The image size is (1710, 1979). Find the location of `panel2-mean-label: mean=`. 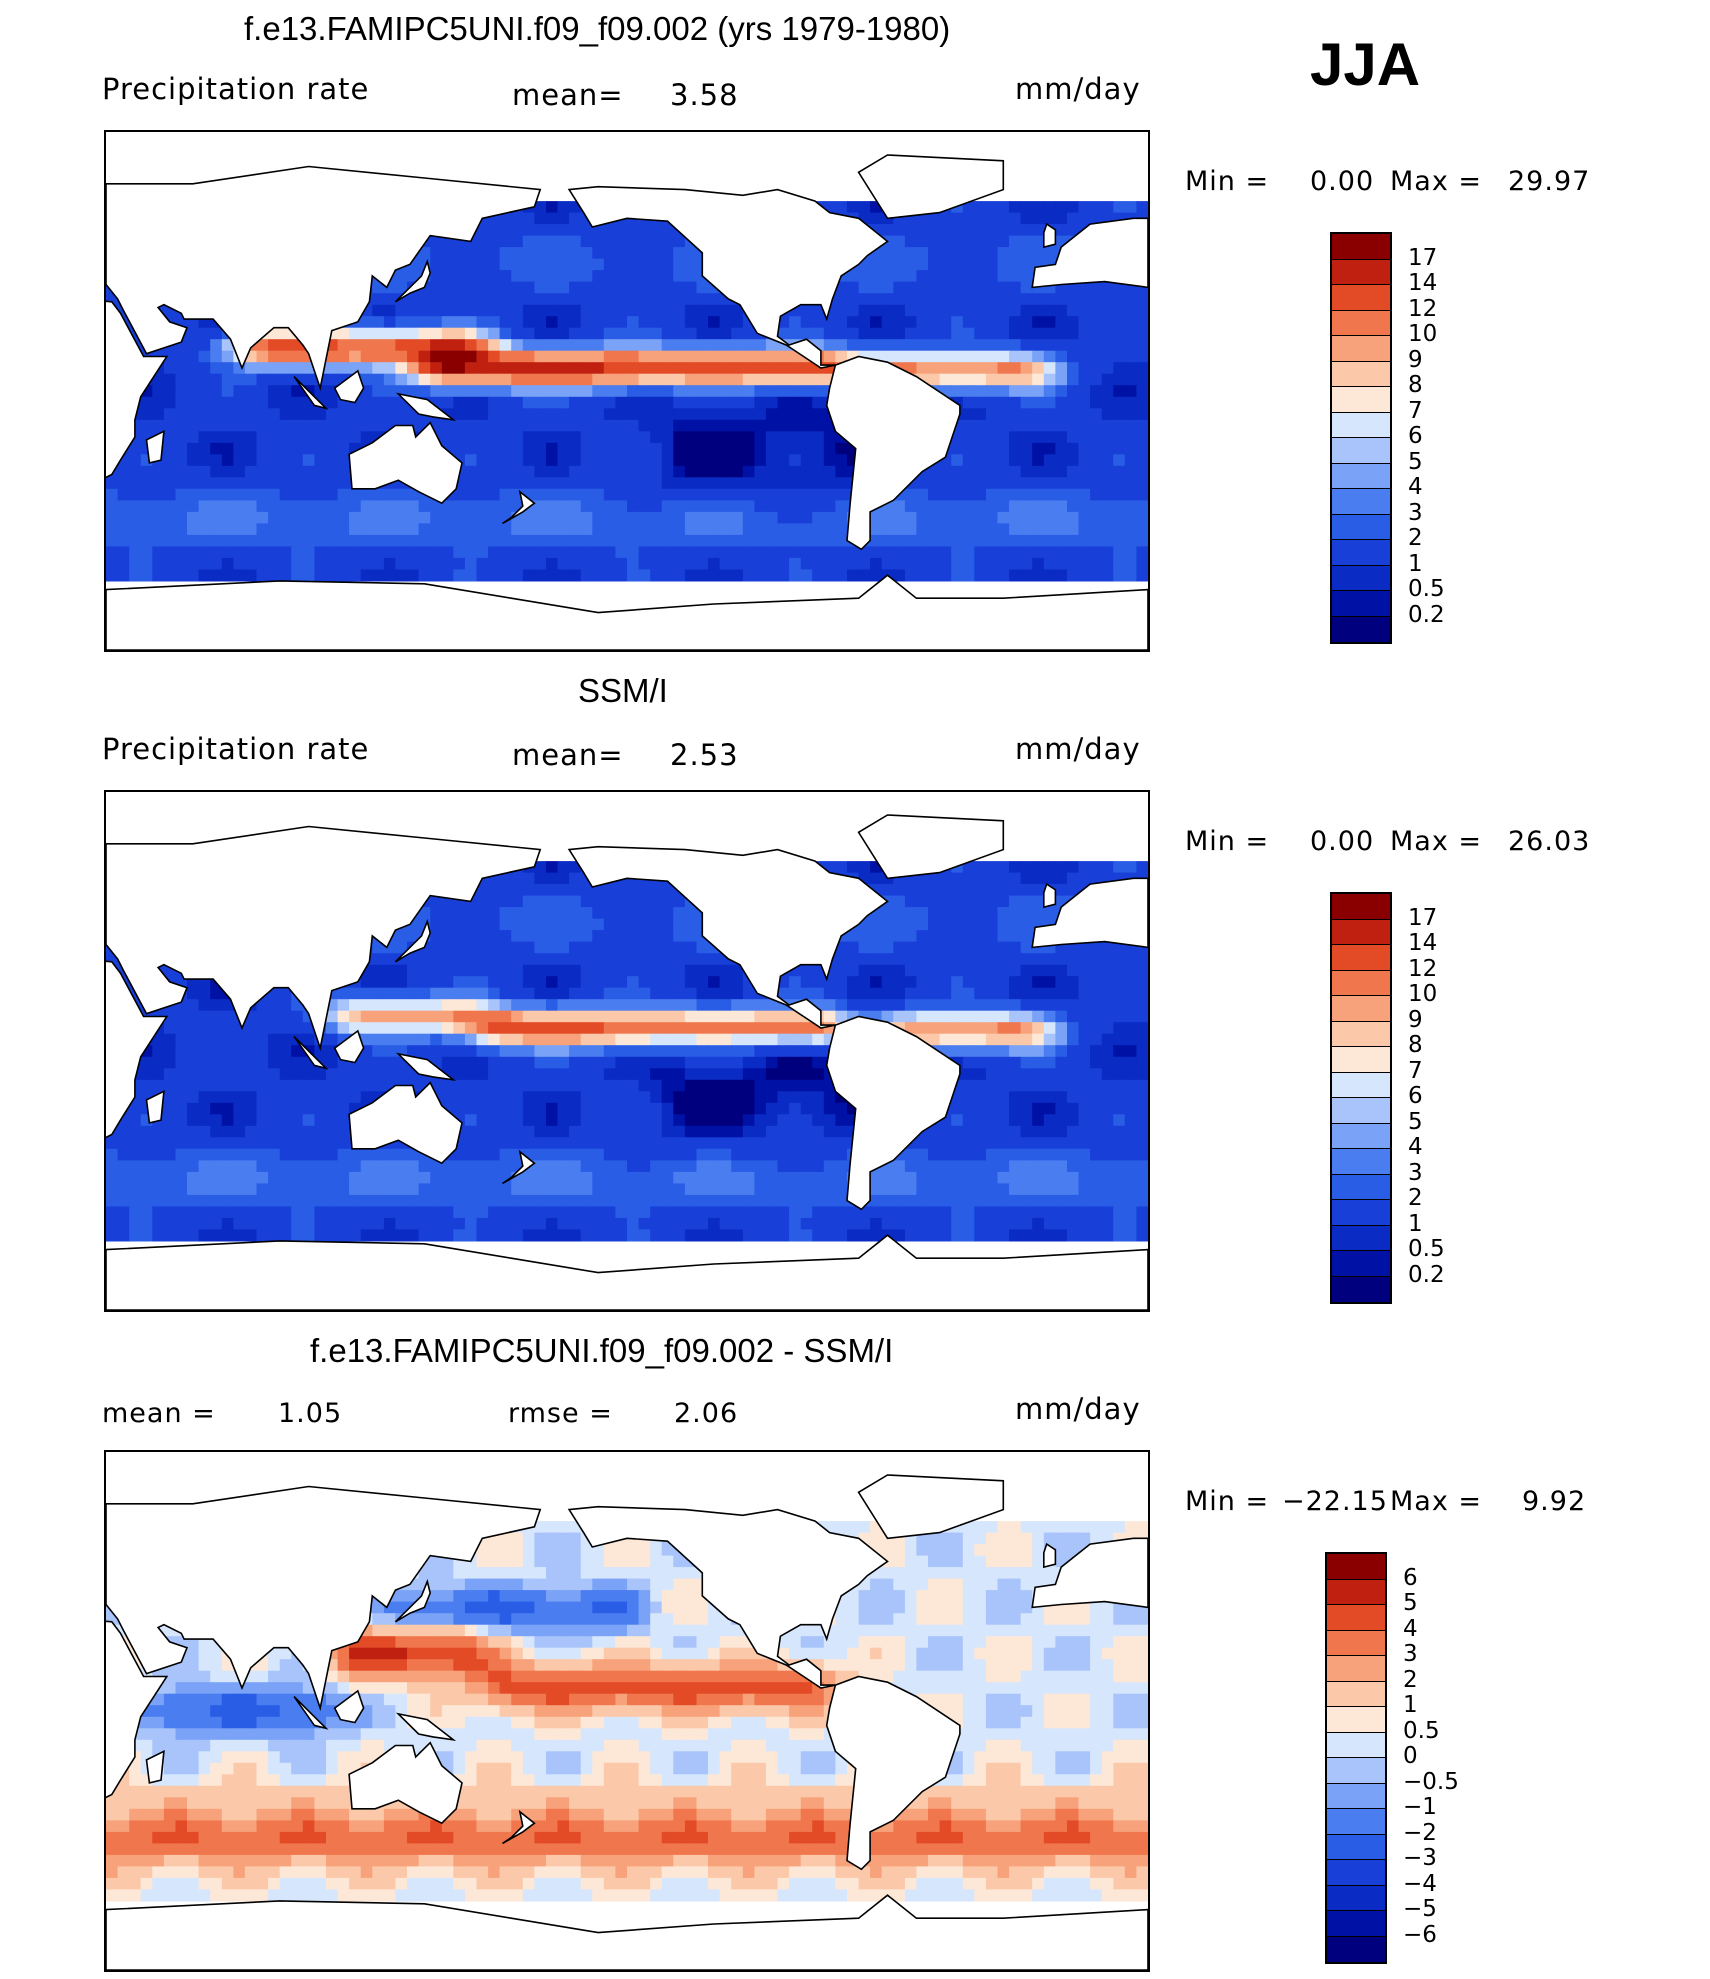

panel2-mean-label: mean= is located at coordinates (568, 755).